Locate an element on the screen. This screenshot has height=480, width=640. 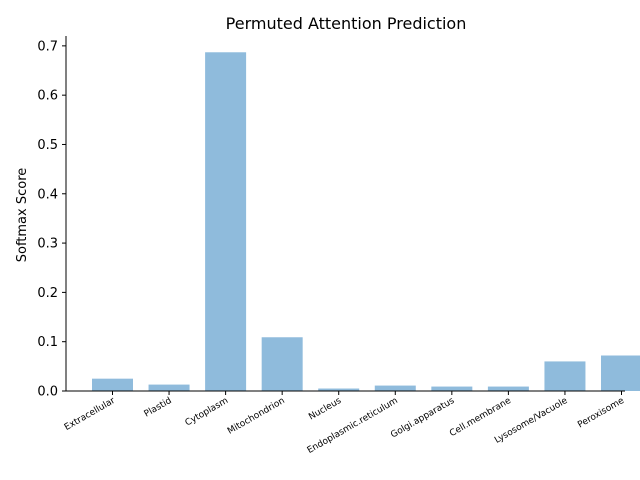
bar-plastid is located at coordinates (169, 387).